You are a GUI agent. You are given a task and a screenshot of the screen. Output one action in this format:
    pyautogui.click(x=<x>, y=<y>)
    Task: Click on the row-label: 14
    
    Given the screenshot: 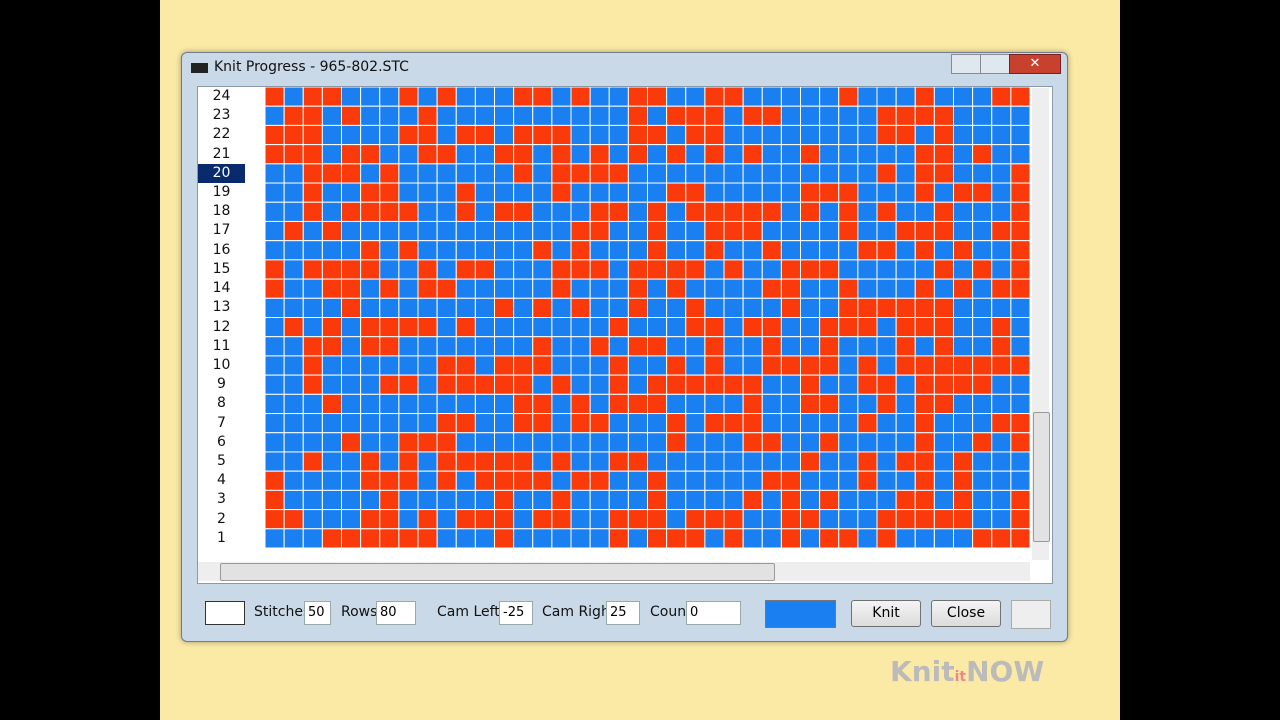 What is the action you would take?
    pyautogui.click(x=221, y=288)
    